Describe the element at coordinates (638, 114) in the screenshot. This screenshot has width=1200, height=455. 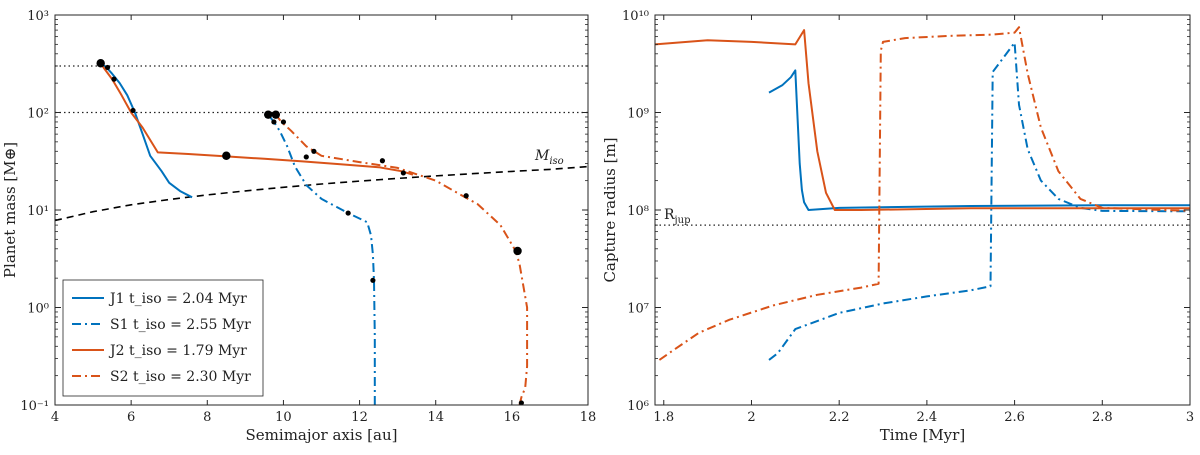
I see `right-y-tick-label: 10⁹` at that location.